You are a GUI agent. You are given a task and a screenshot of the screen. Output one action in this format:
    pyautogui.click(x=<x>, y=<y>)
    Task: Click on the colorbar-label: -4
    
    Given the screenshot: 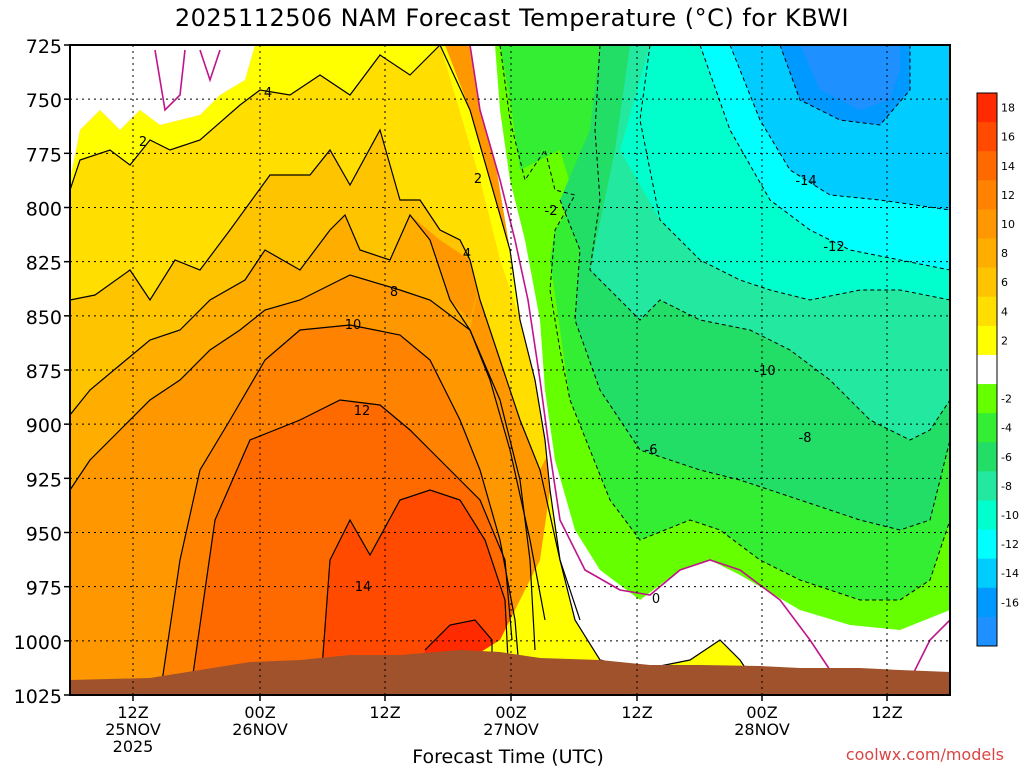 What is the action you would take?
    pyautogui.click(x=1006, y=428)
    